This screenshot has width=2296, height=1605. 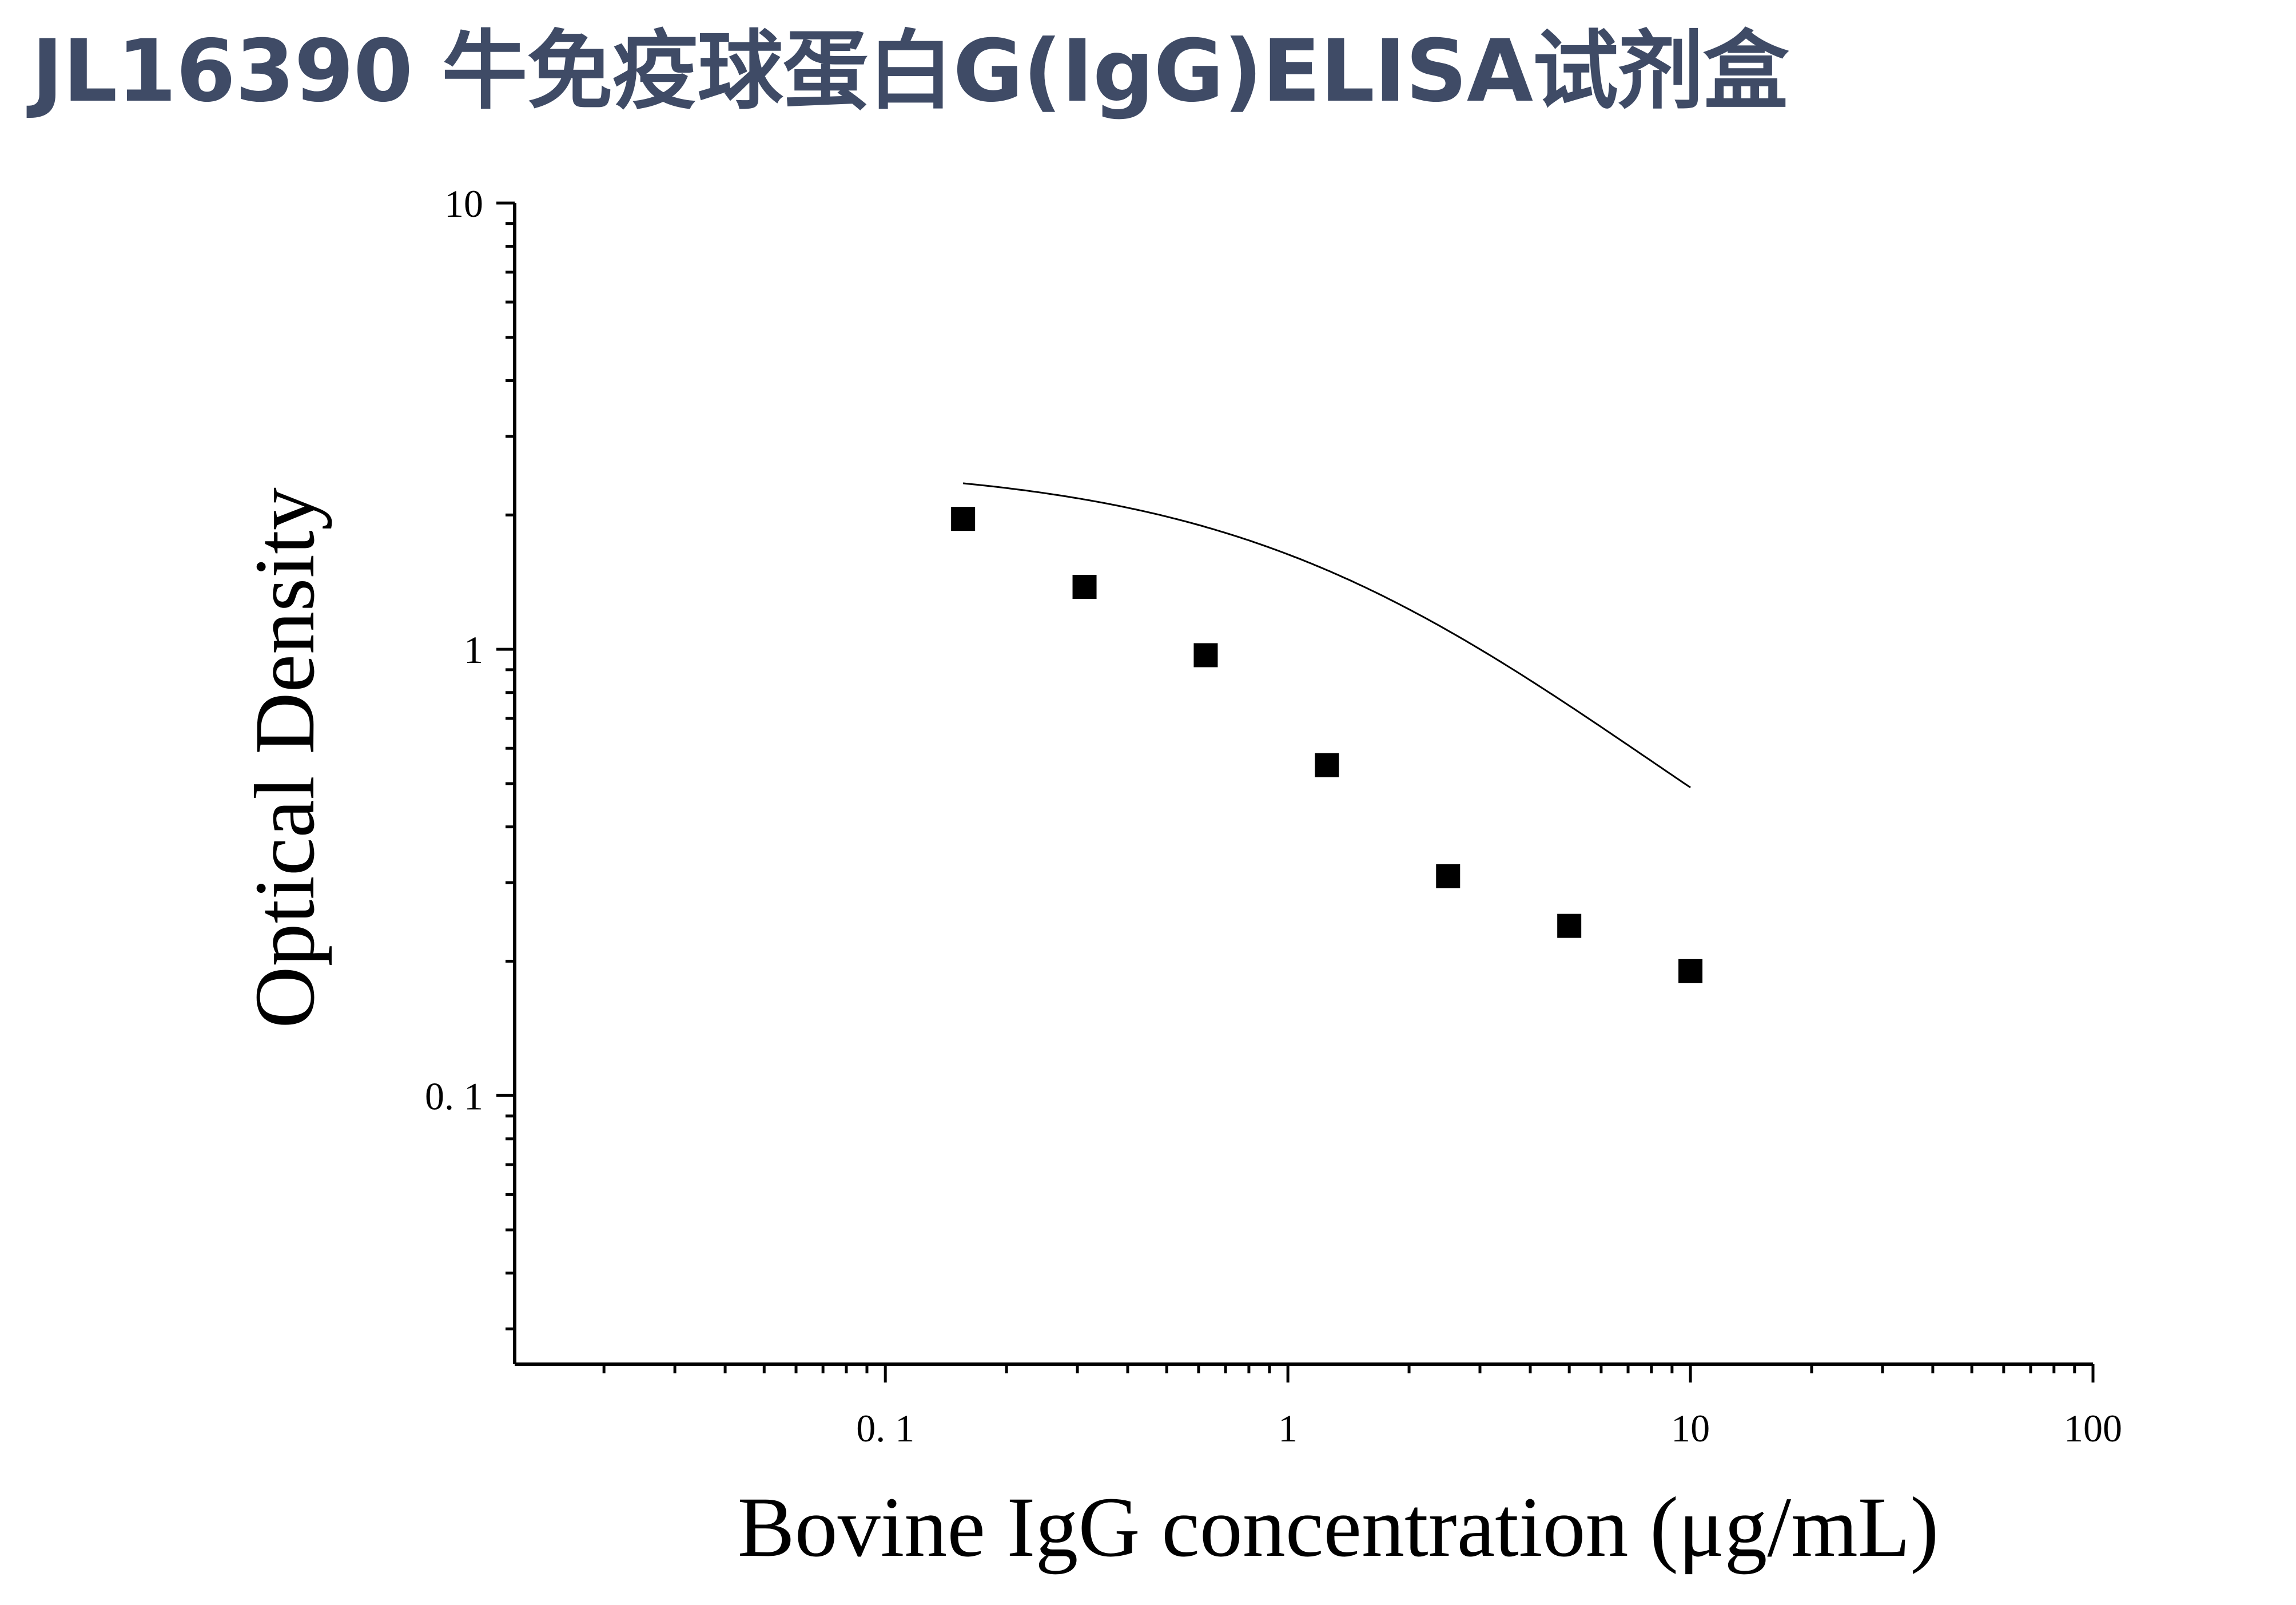 I want to click on x-tick-label: 100, so click(x=2093, y=1428).